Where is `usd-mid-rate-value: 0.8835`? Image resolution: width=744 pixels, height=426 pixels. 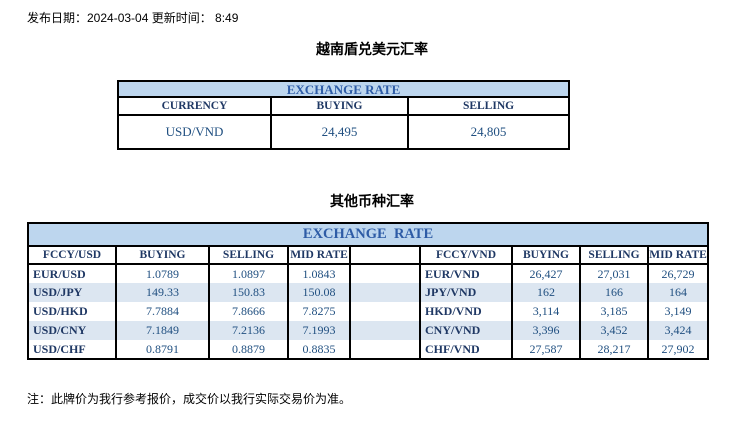 usd-mid-rate-value: 0.8835 is located at coordinates (319, 350).